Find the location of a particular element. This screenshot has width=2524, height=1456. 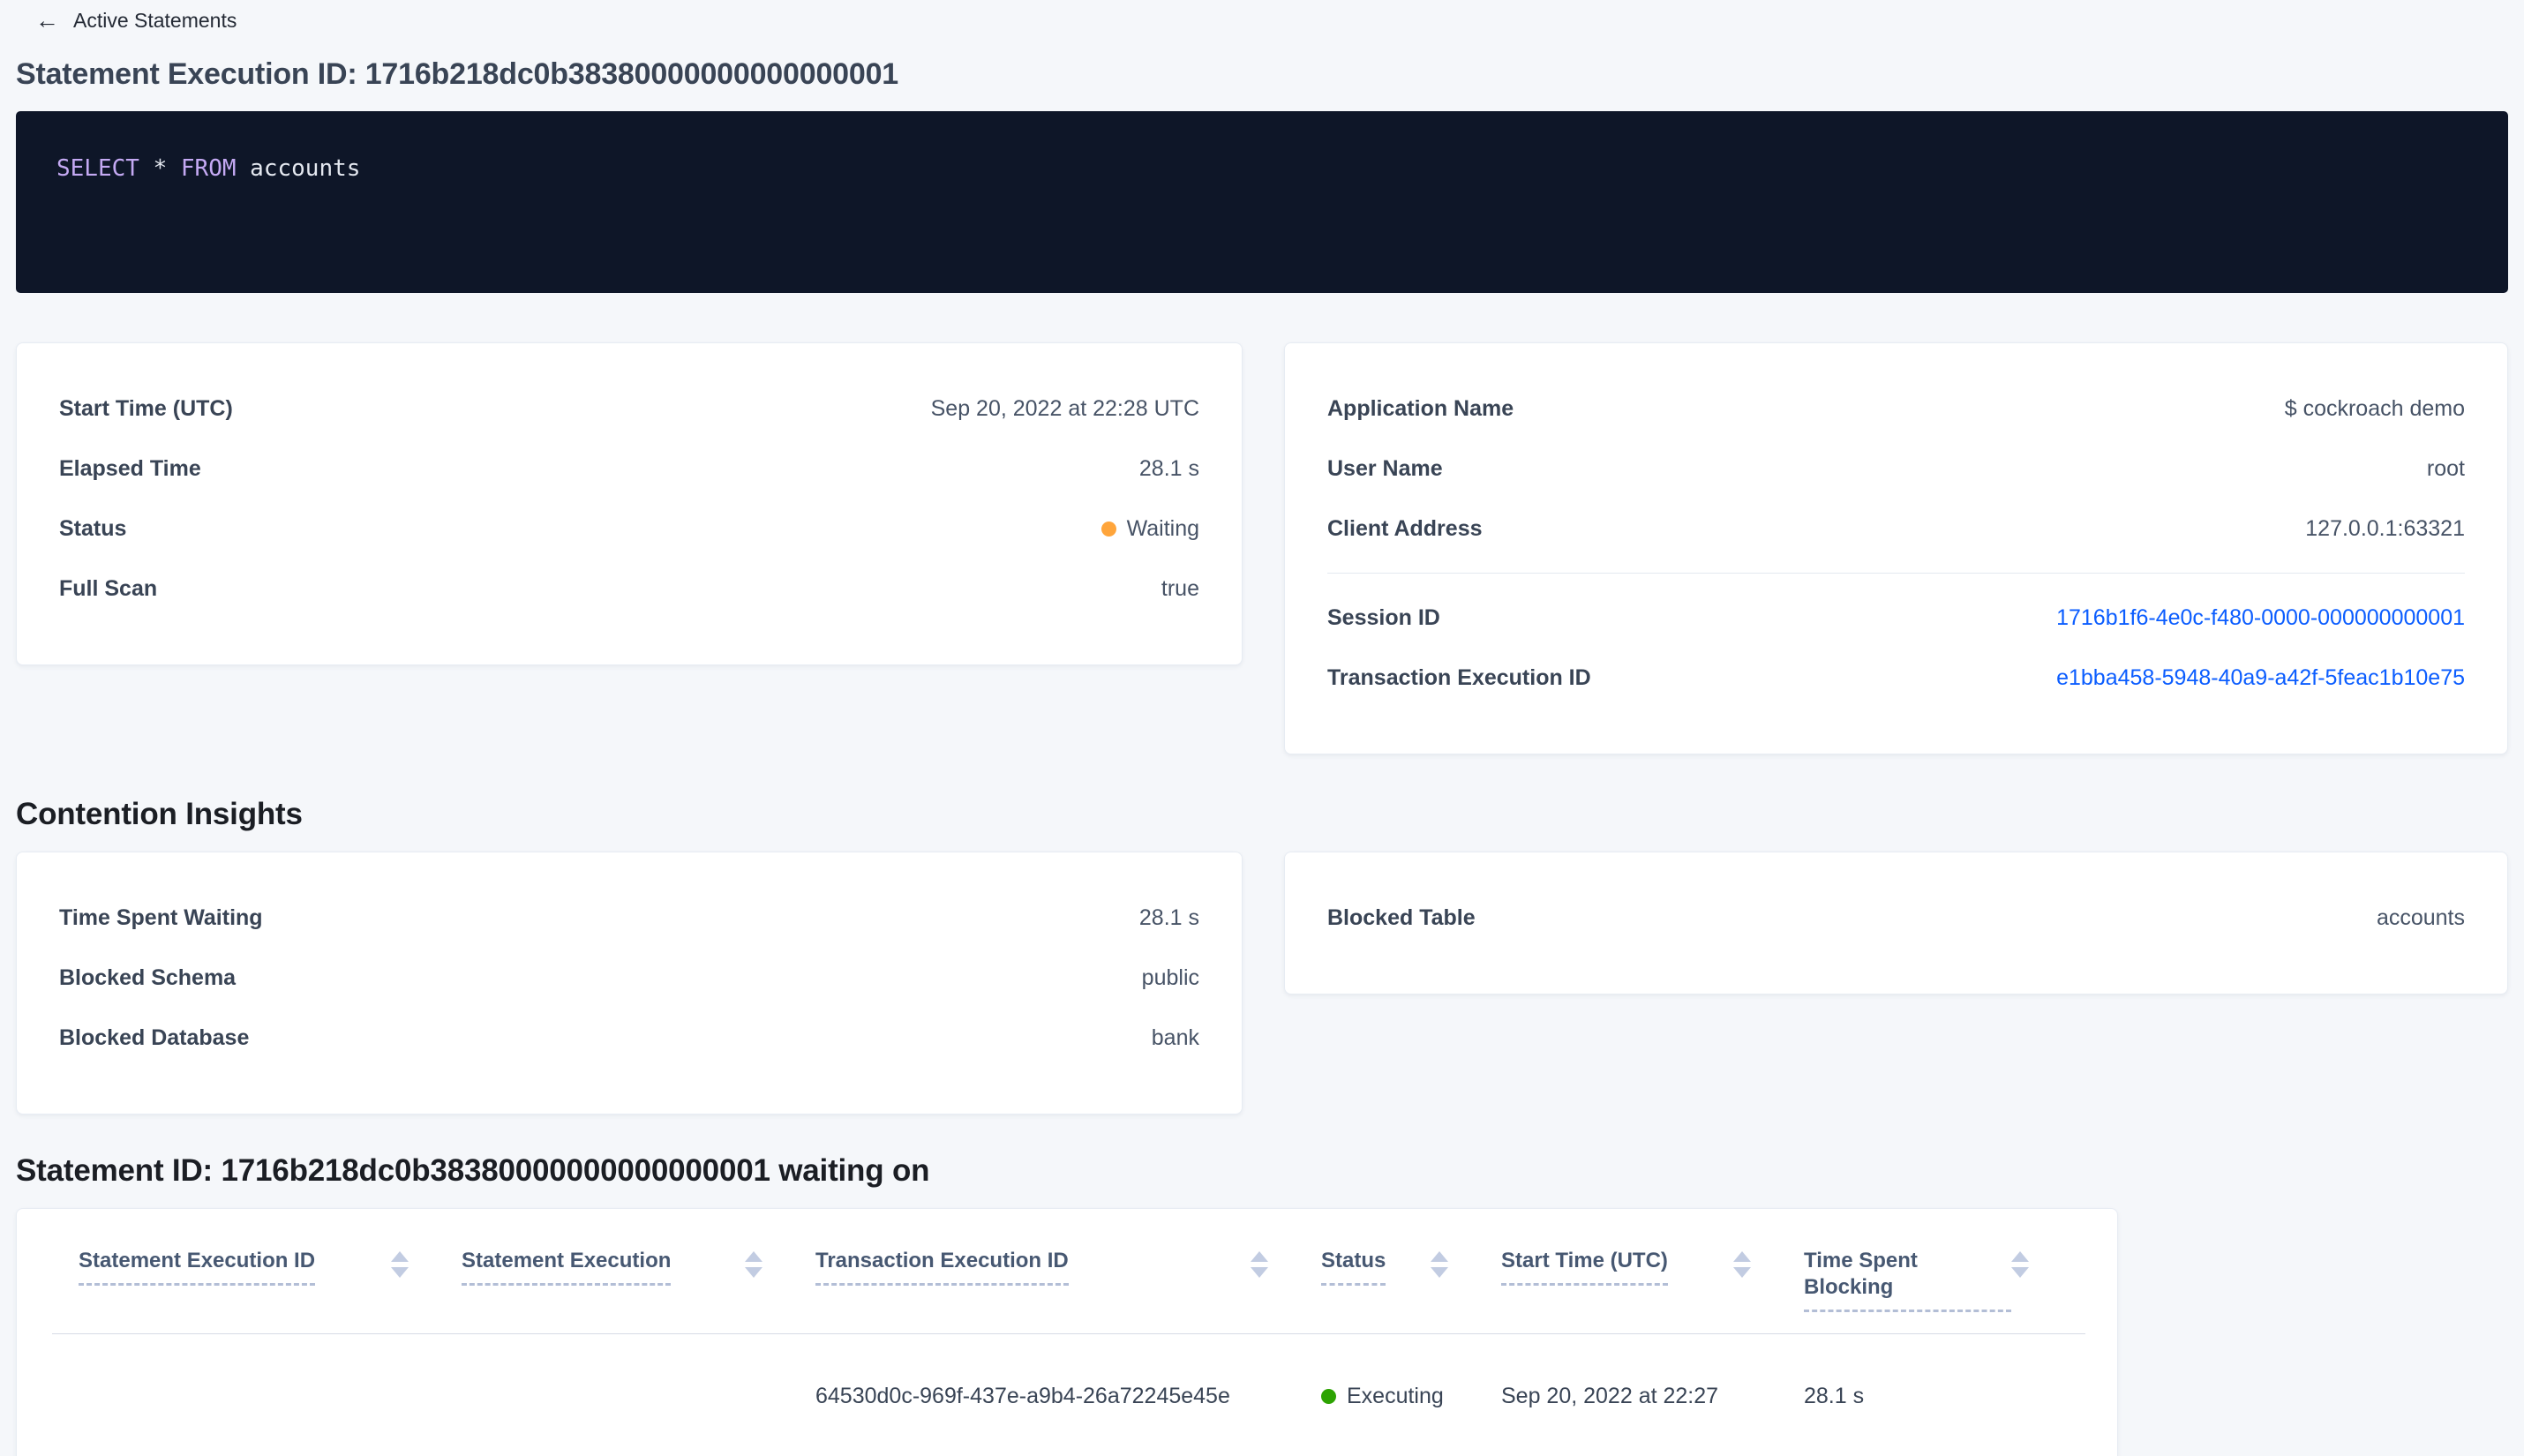

blocked-table-card: Blocked Table accounts is located at coordinates (1896, 923).